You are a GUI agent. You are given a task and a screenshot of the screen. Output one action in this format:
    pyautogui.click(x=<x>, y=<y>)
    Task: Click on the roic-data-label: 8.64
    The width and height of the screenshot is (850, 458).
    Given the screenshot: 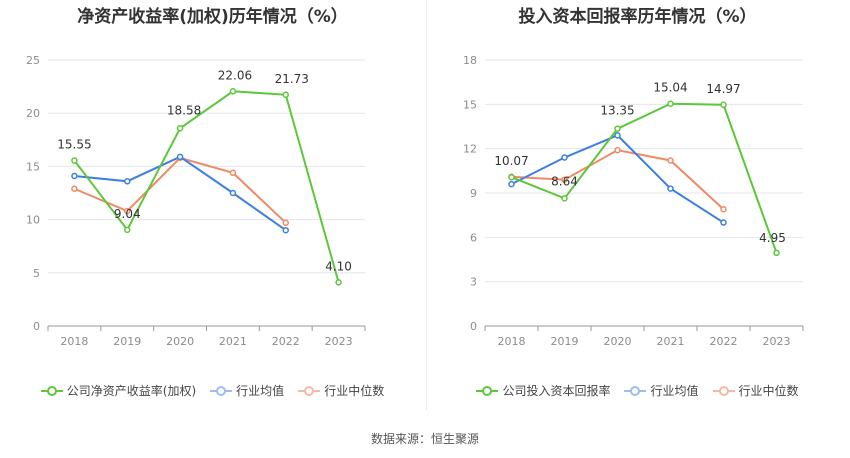 What is the action you would take?
    pyautogui.click(x=564, y=181)
    